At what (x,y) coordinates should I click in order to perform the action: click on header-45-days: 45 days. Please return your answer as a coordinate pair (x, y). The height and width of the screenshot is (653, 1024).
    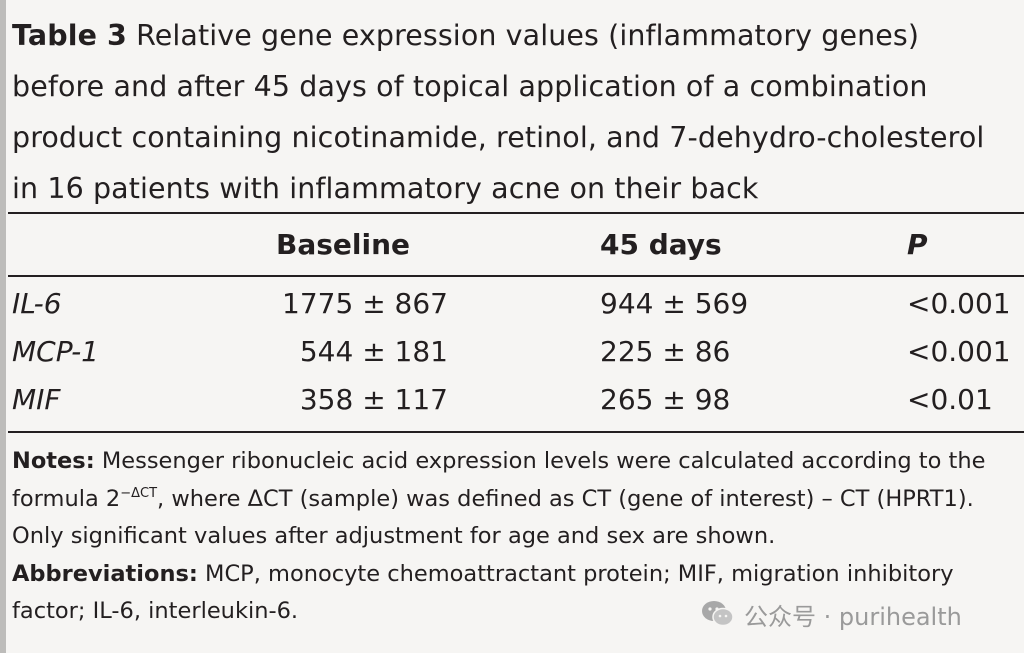
    Looking at the image, I should click on (661, 244).